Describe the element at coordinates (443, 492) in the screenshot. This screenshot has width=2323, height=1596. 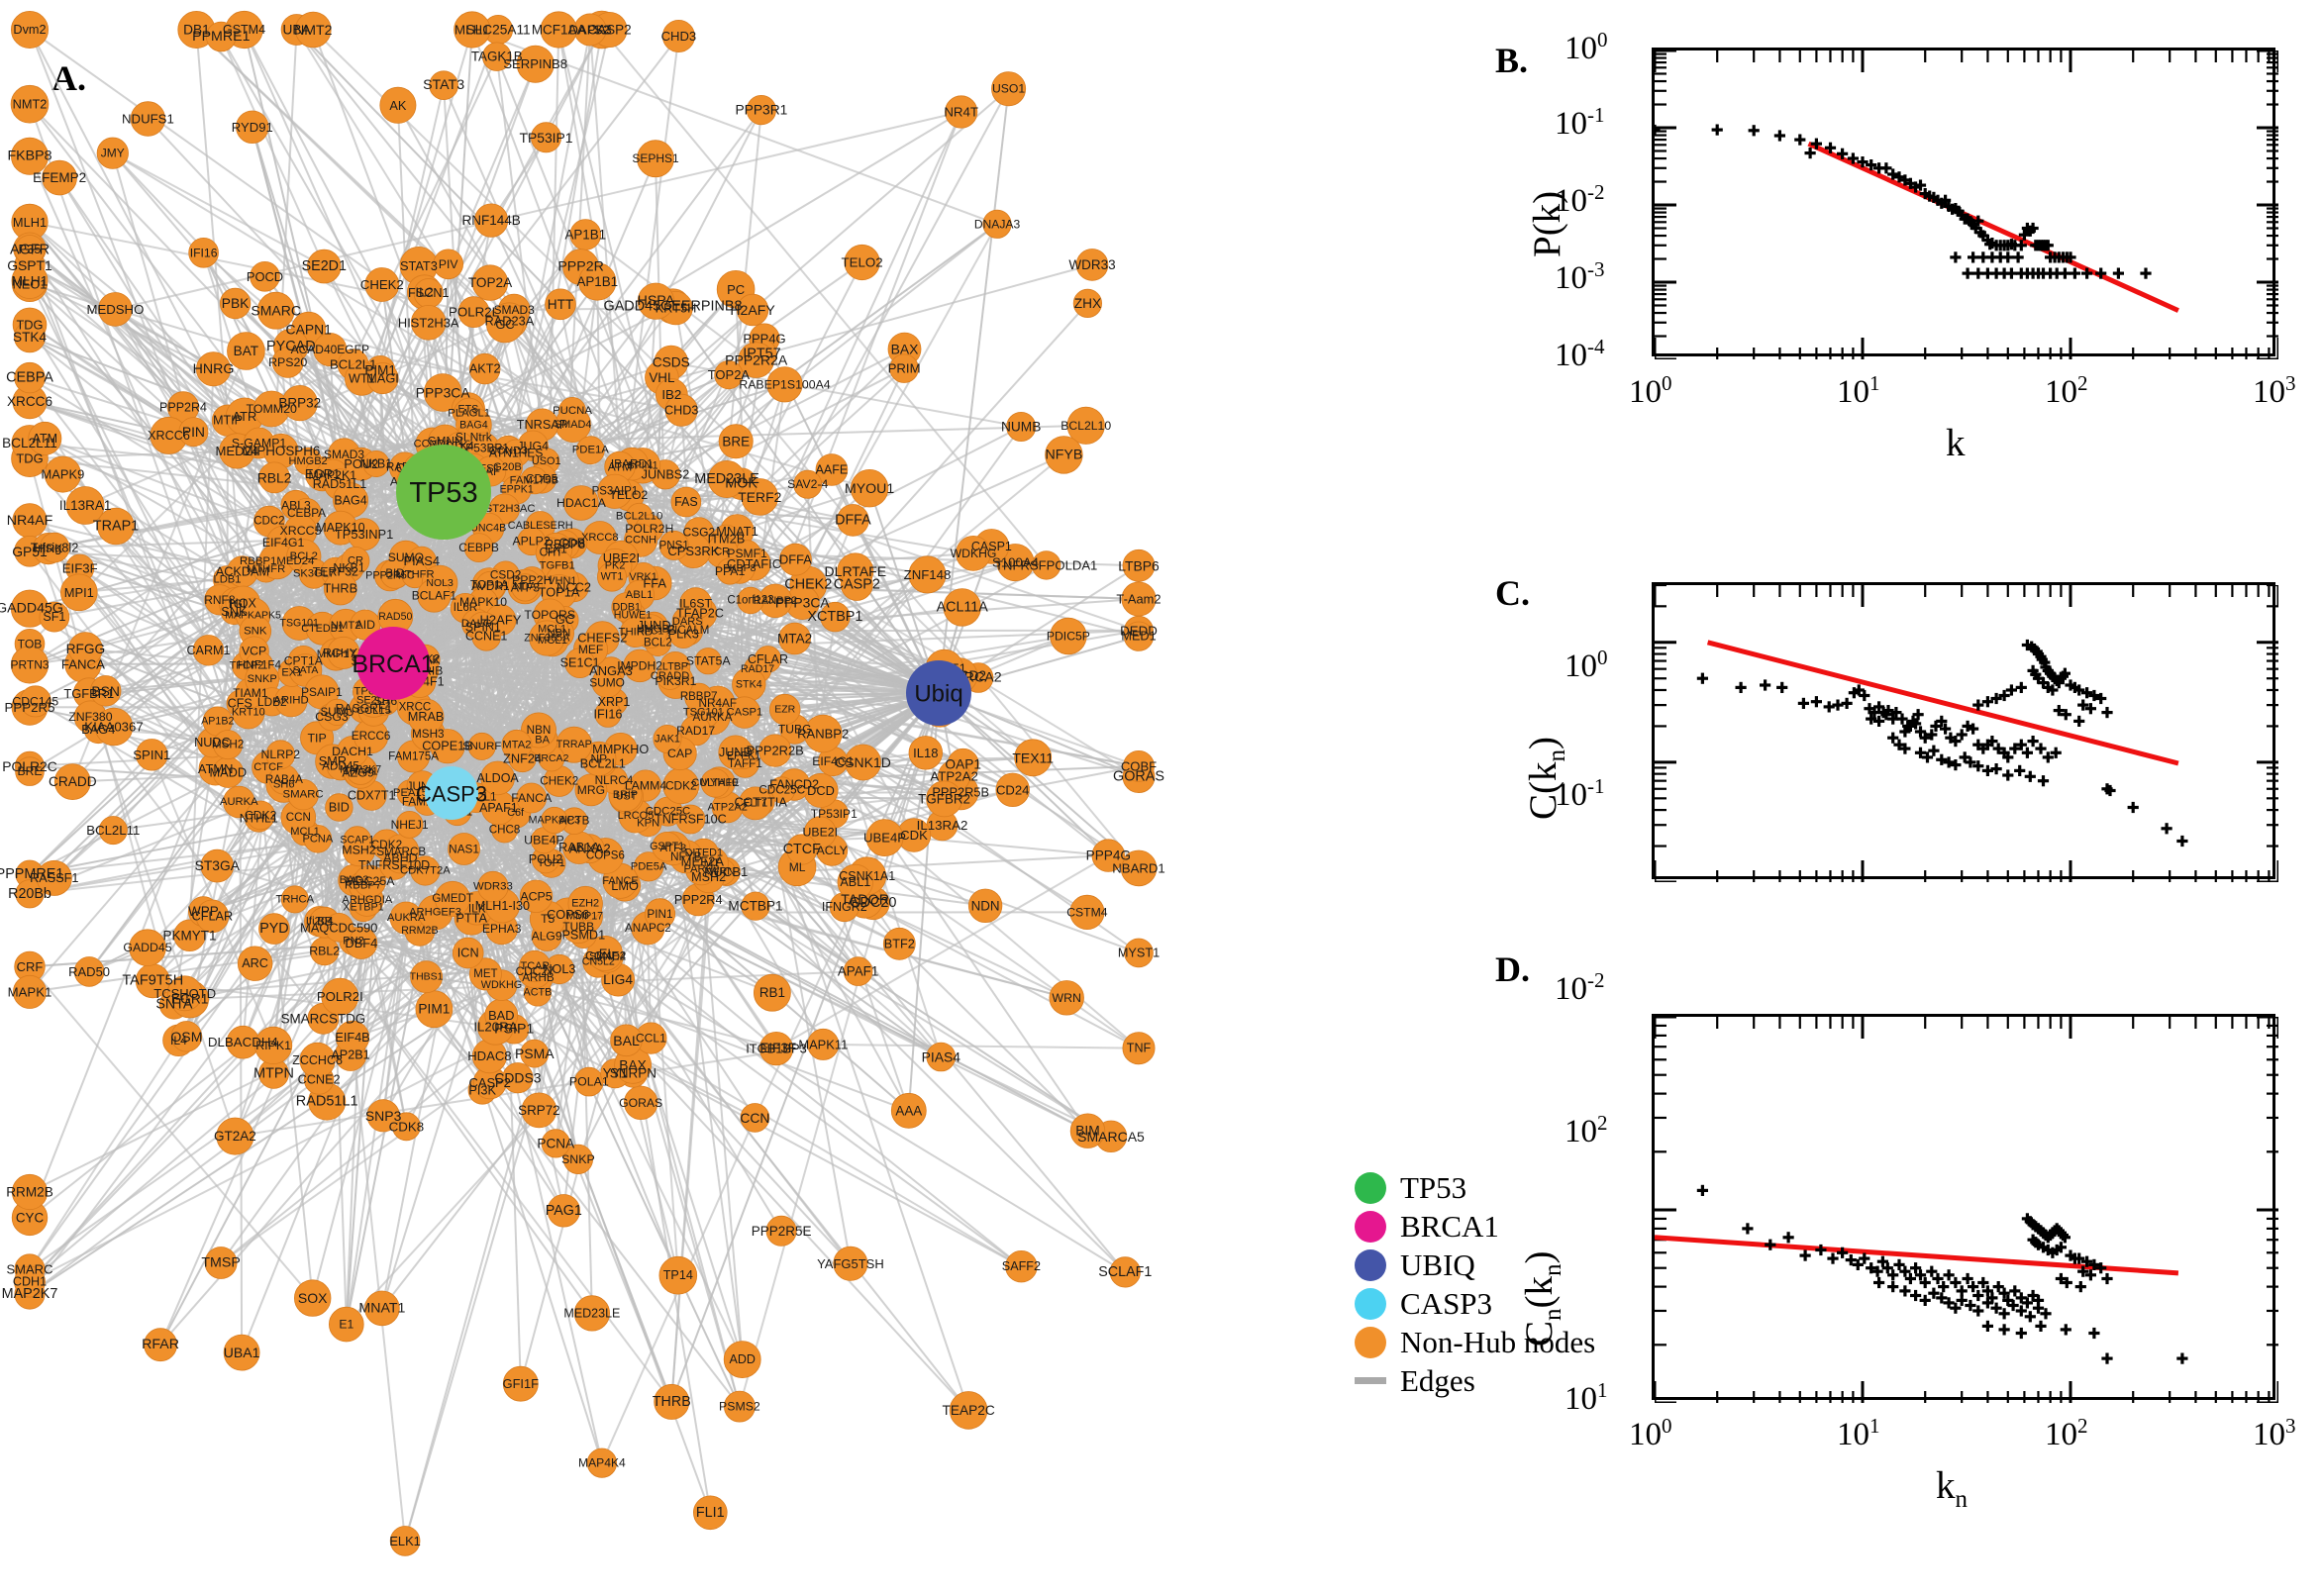
I see `network-hub-node-tp53` at that location.